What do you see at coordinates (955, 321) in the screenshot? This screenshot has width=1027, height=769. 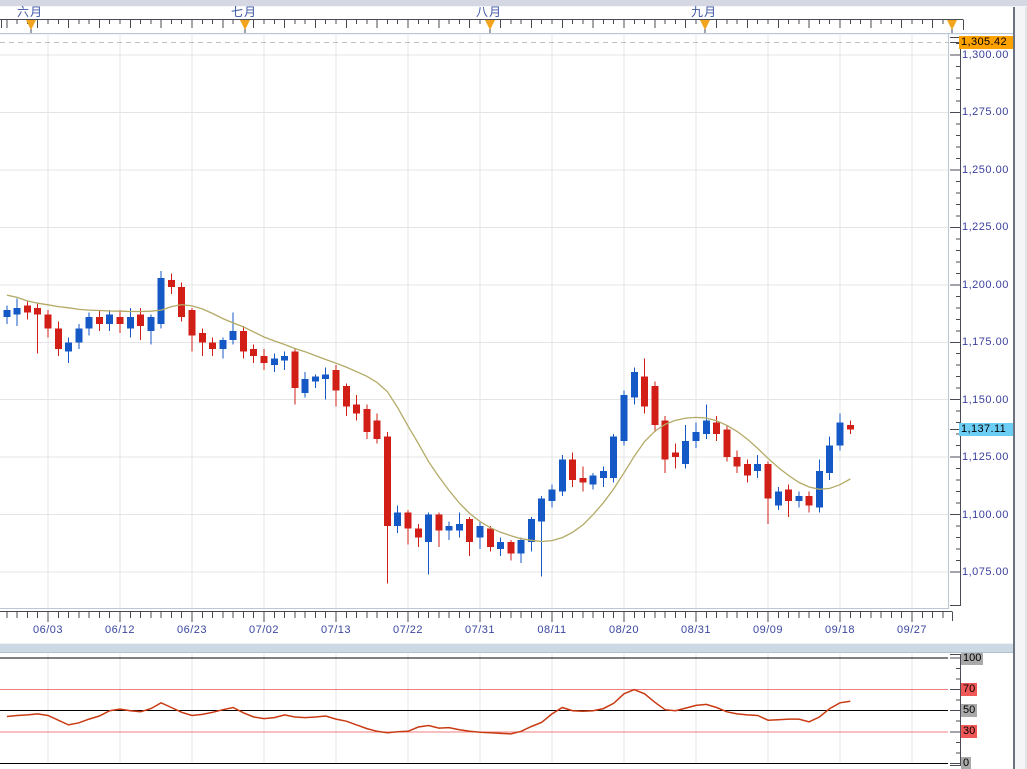 I see `price-axis-ruler` at bounding box center [955, 321].